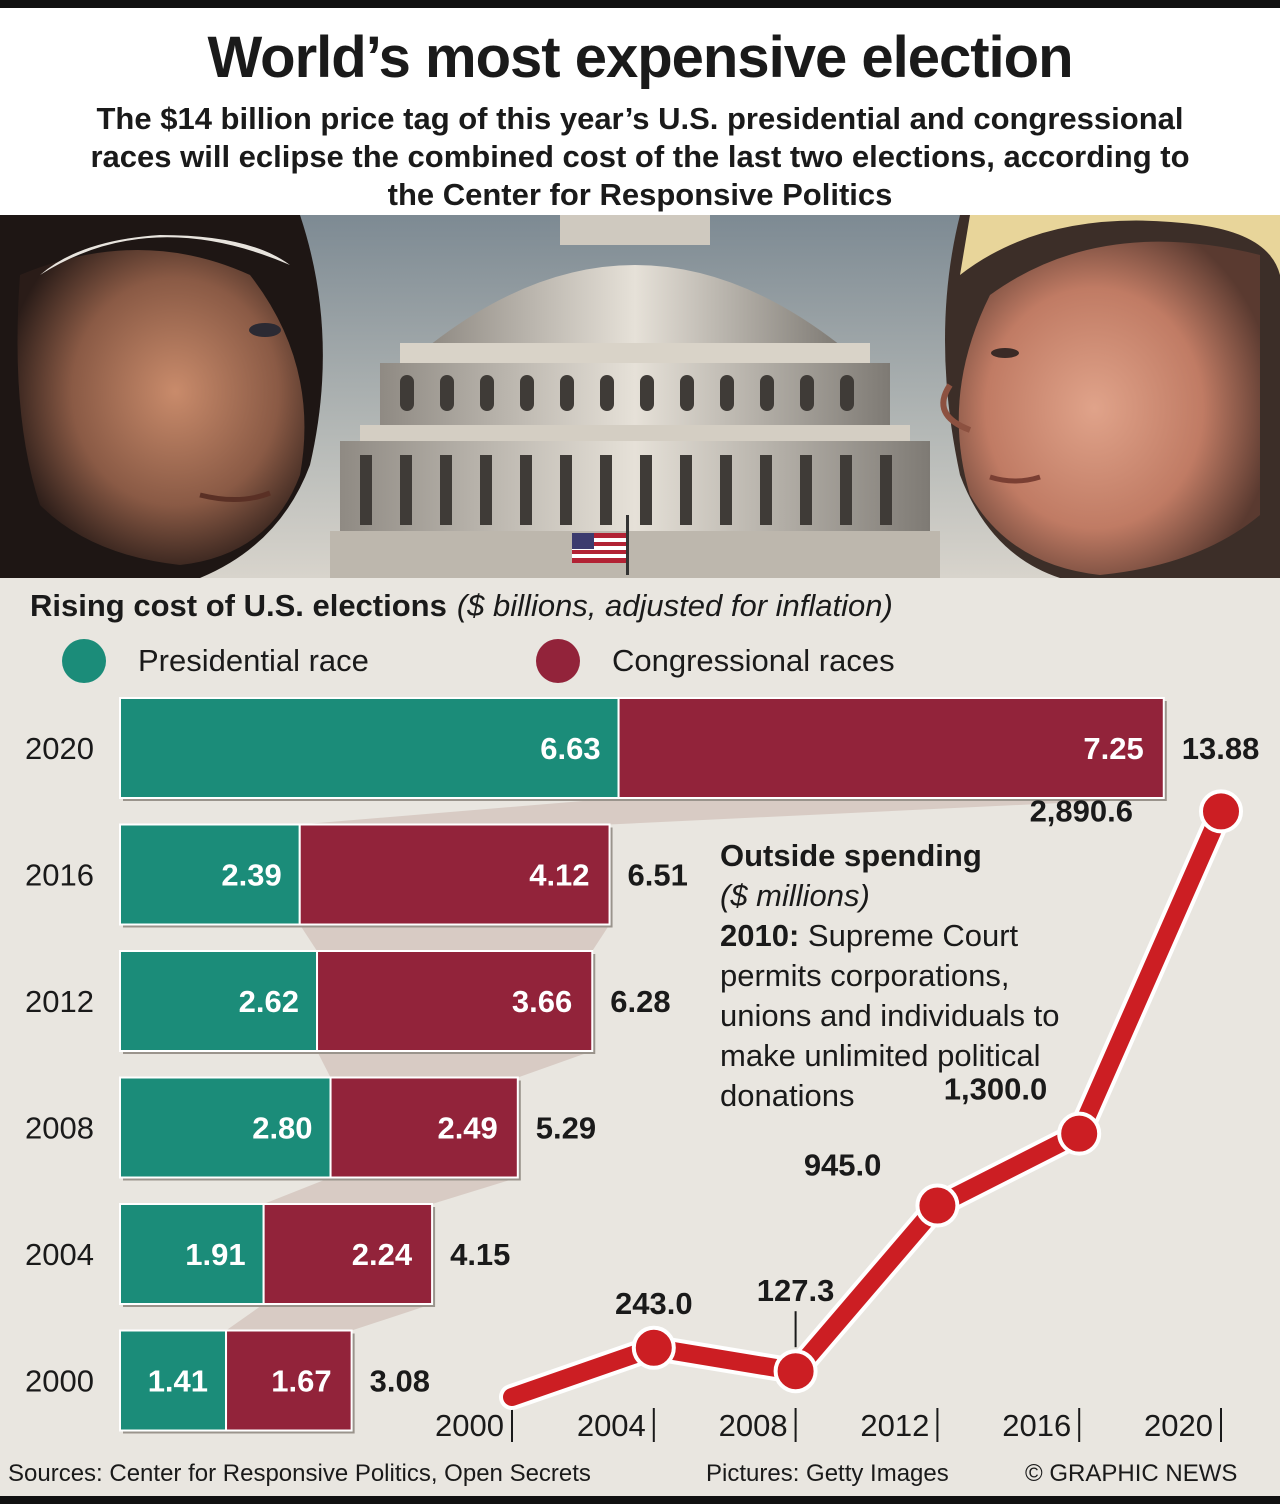  I want to click on legend-presidential: Presidential race, so click(215, 661).